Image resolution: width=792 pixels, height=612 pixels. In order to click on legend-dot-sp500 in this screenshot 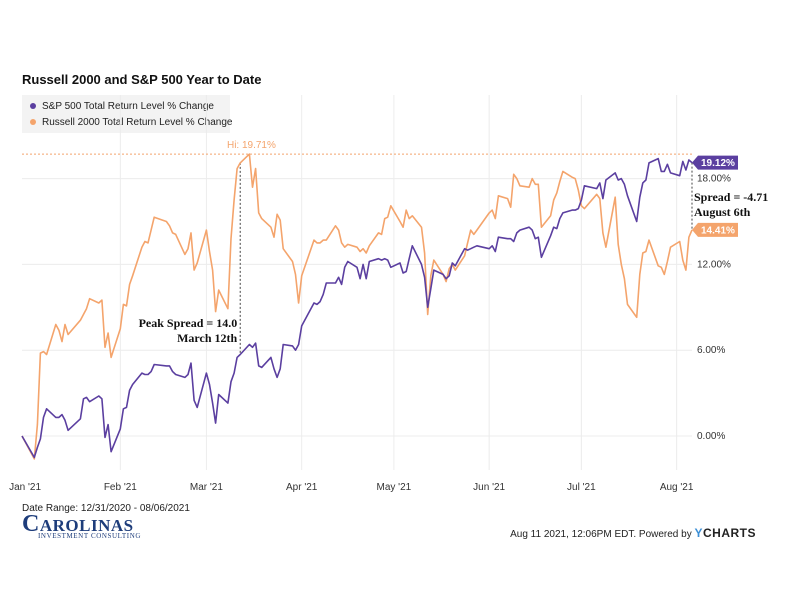, I will do `click(33, 106)`.